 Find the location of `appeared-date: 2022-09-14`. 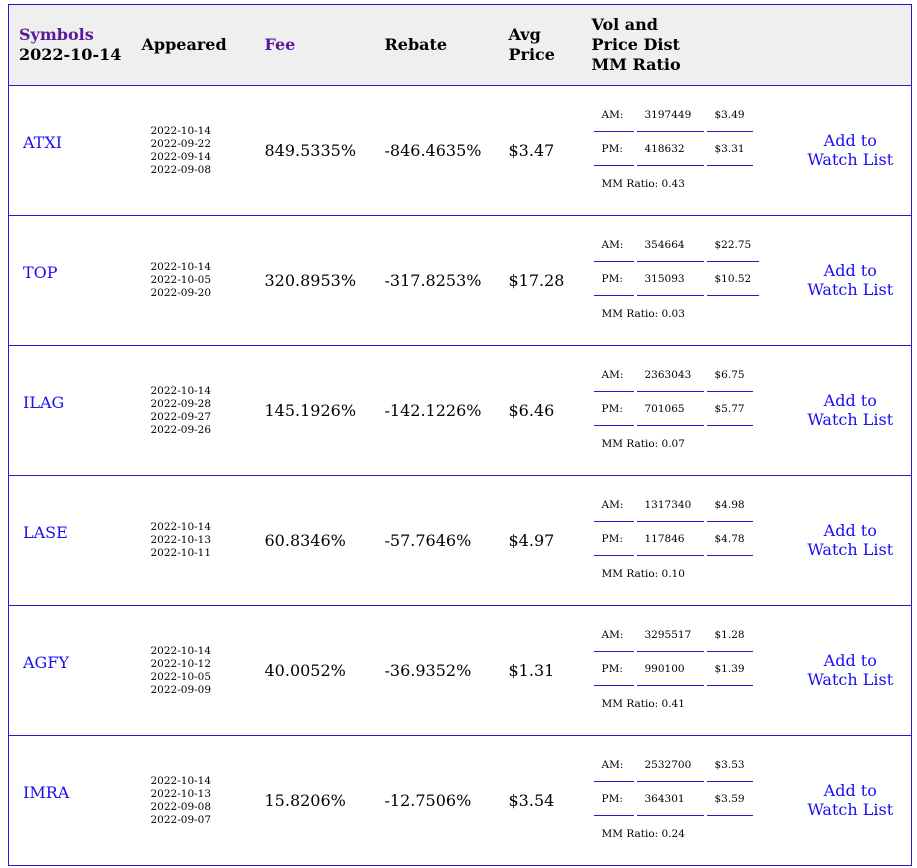

appeared-date: 2022-09-14 is located at coordinates (181, 156).